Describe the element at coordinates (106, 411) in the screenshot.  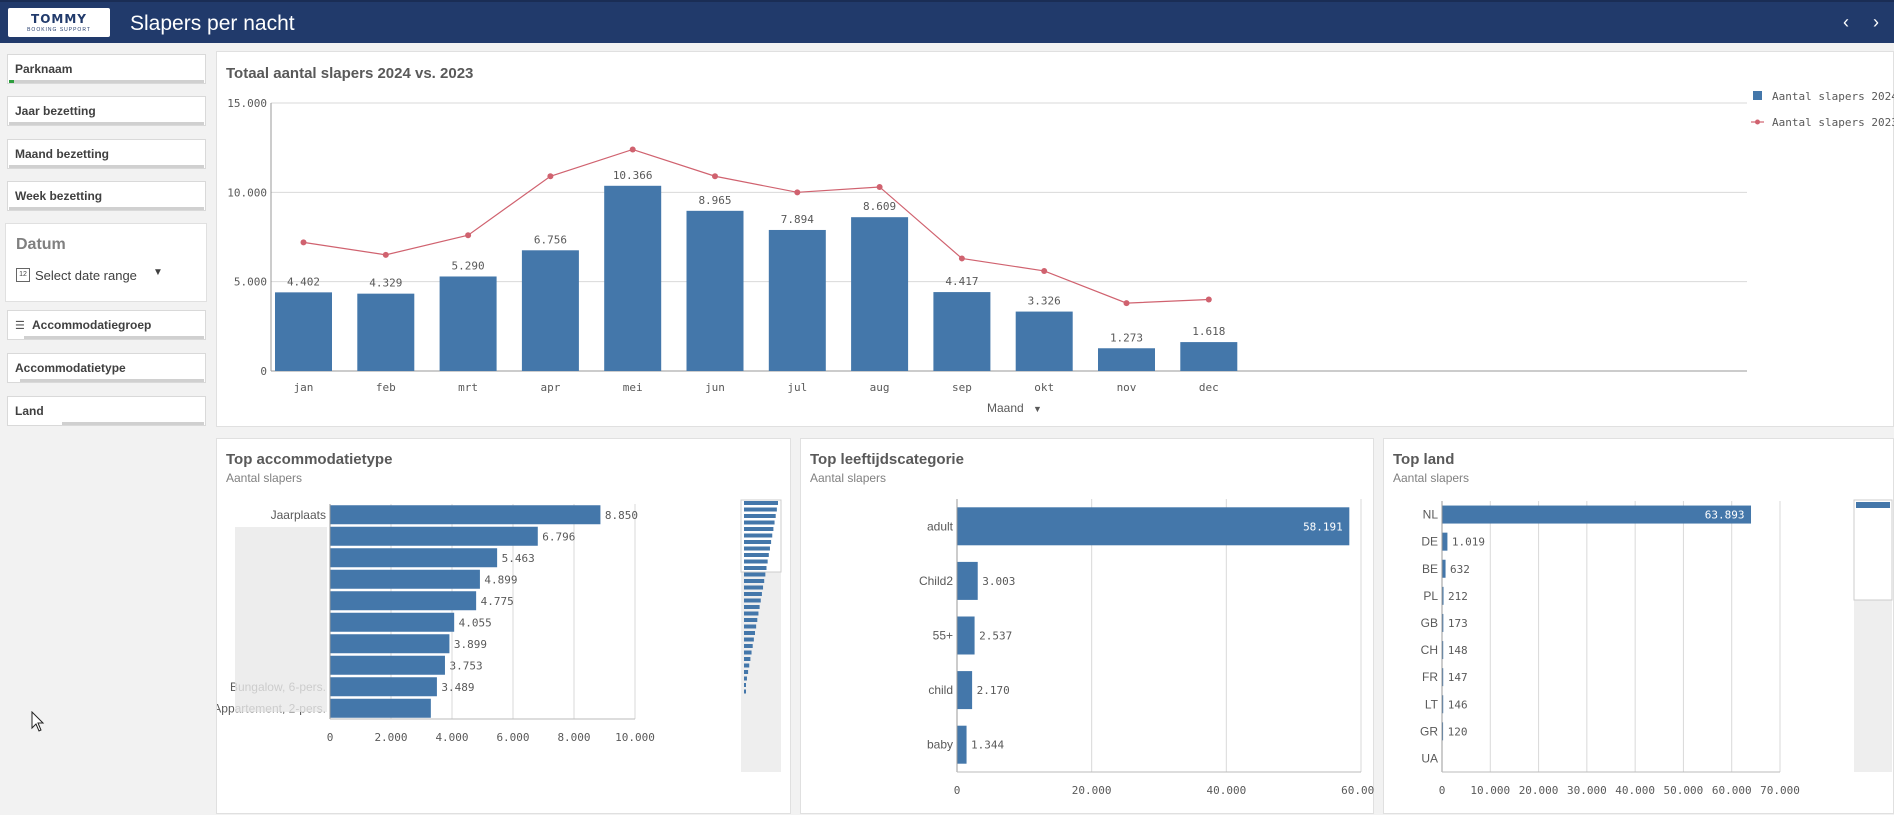
I see `filter-land: Land` at that location.